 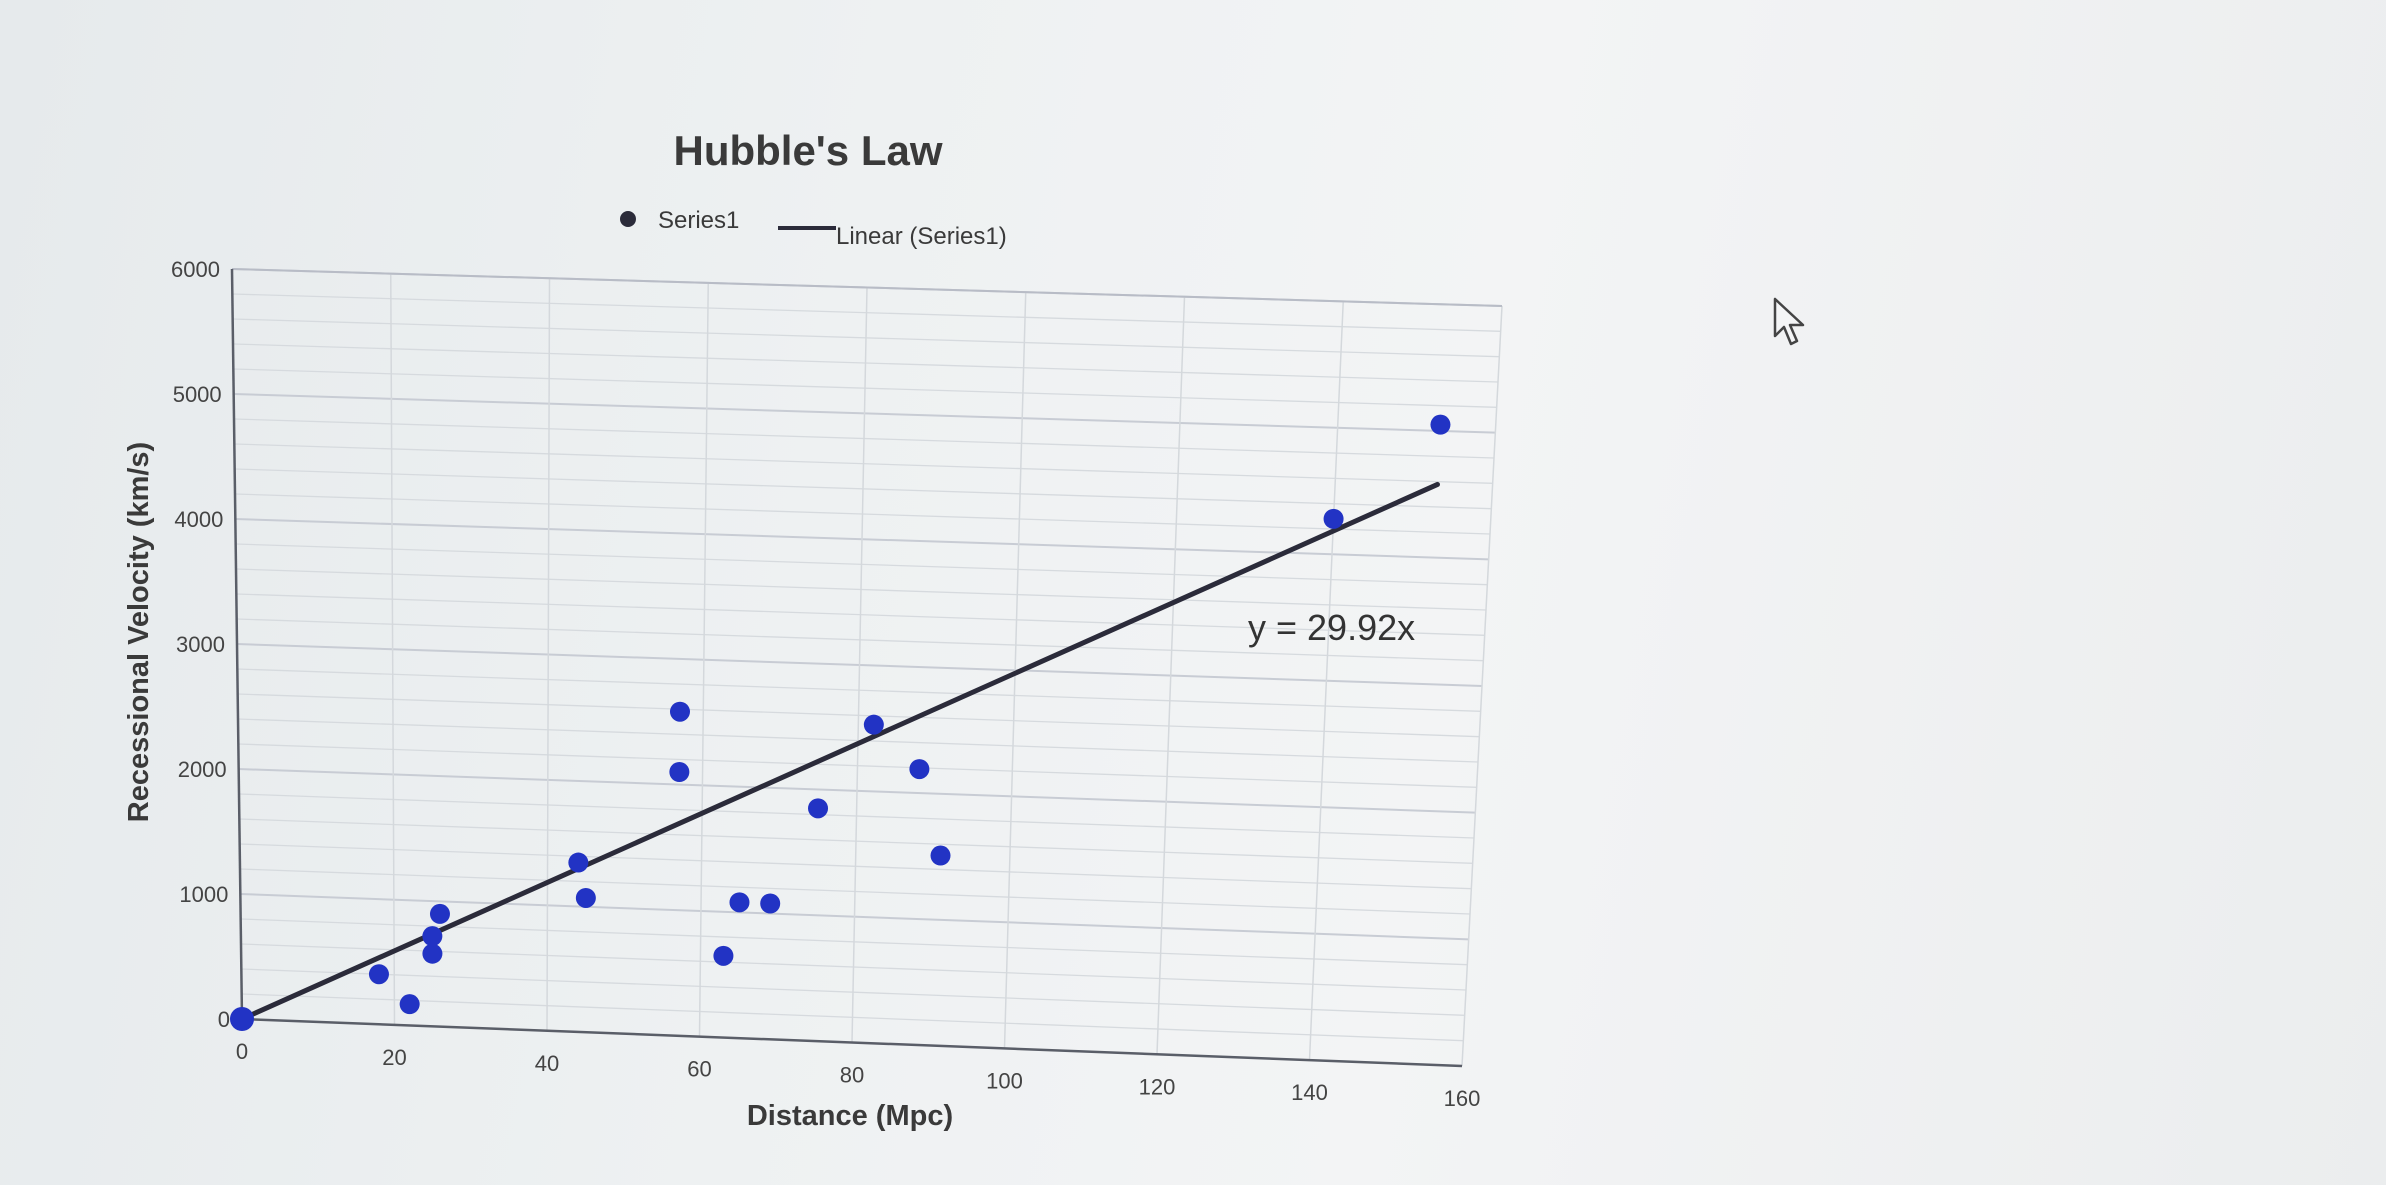 I want to click on y-tick-label: 0, so click(x=224, y=1019).